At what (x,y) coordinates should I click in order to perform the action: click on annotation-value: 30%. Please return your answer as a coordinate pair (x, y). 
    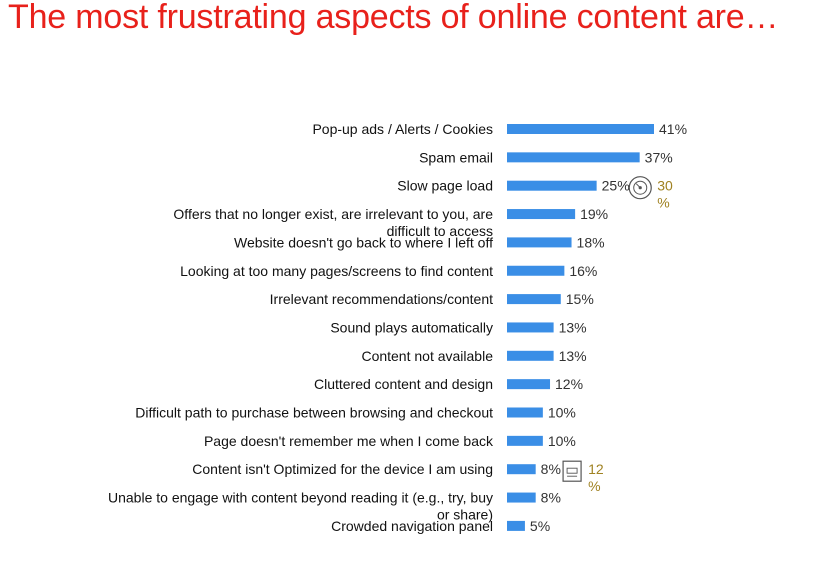
    Looking at the image, I should click on (665, 194).